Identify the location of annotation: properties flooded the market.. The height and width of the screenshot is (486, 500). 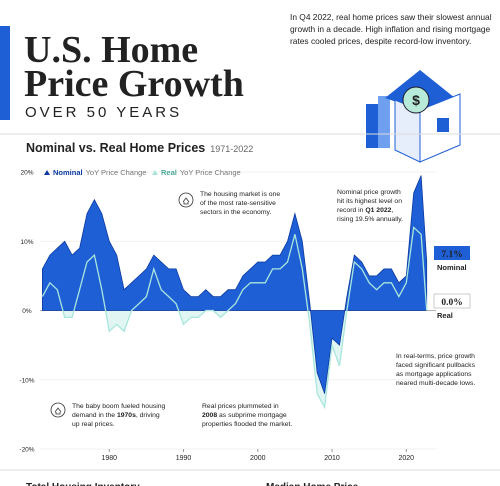
(247, 424).